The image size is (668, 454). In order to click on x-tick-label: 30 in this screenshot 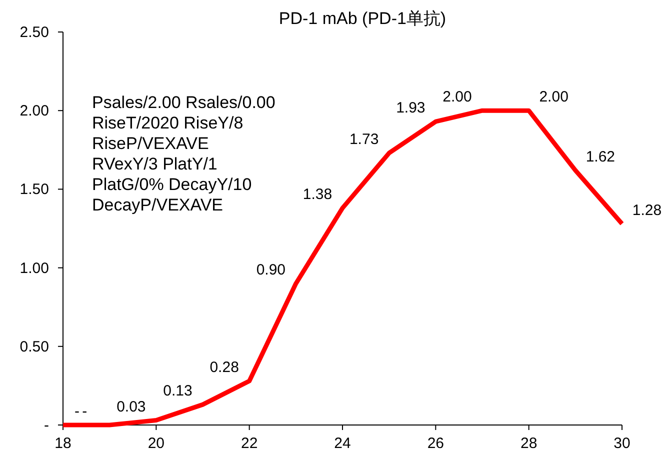, I will do `click(622, 443)`.